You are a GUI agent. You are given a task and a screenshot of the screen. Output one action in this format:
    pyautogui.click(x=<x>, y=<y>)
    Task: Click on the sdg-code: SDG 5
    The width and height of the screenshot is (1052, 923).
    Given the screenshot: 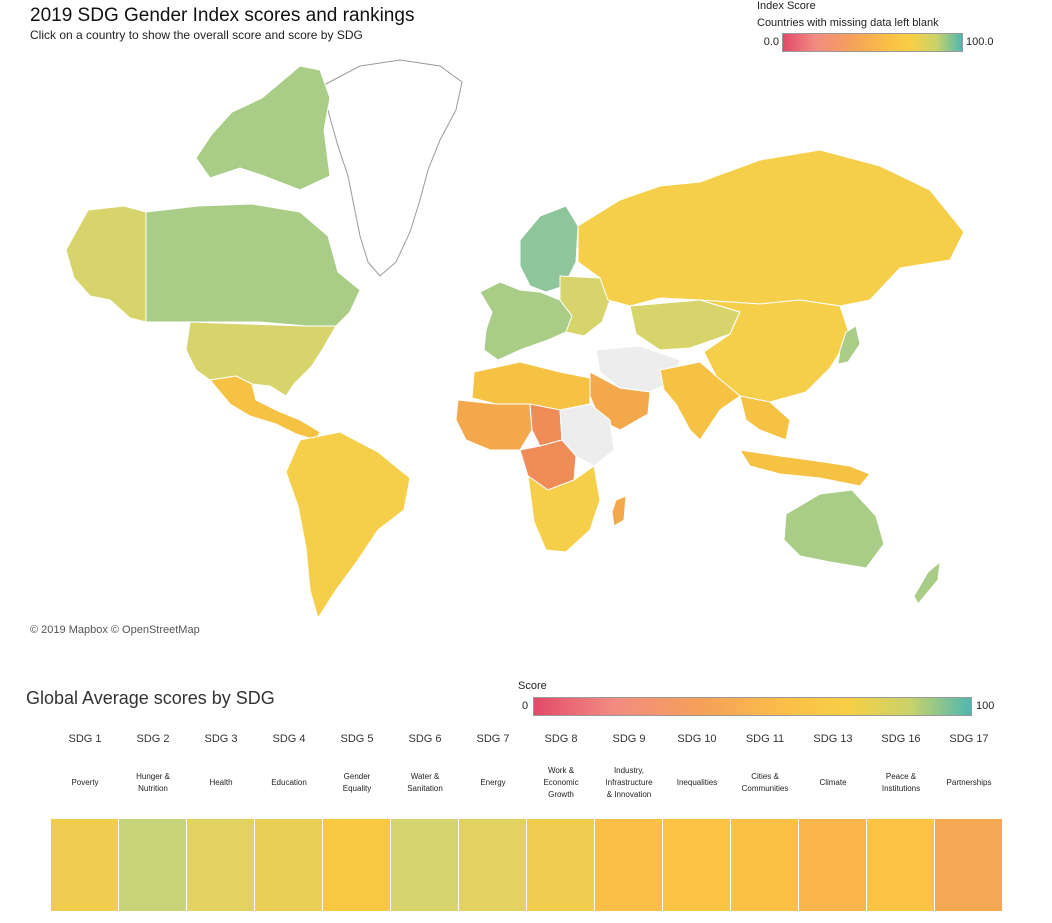 What is the action you would take?
    pyautogui.click(x=357, y=739)
    